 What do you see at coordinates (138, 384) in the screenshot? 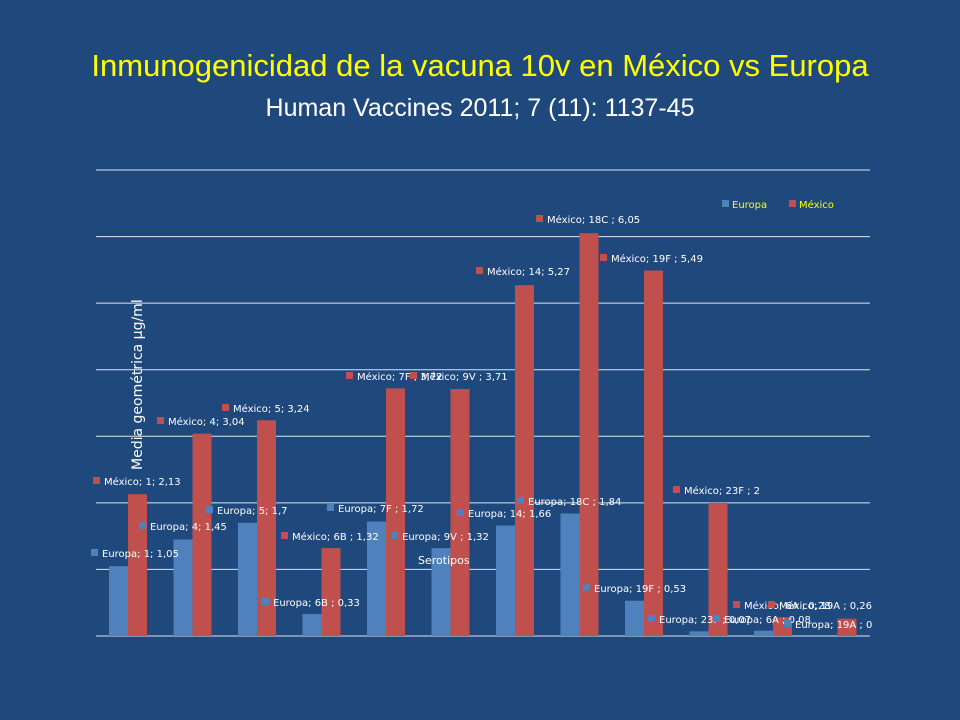
I see `y-axis-title: Media geométrica µg/ml` at bounding box center [138, 384].